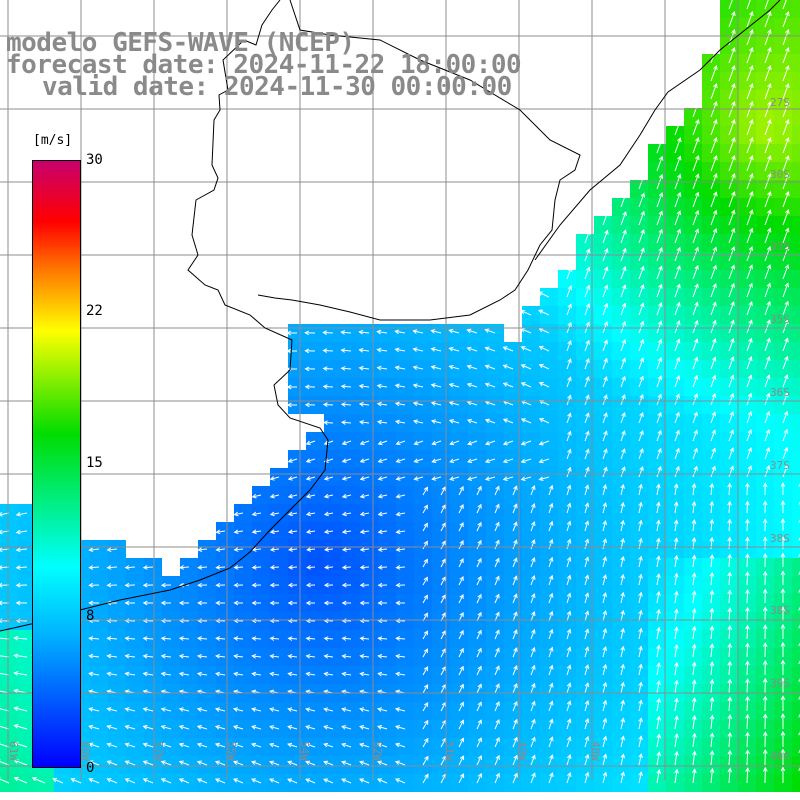 The image size is (800, 800). What do you see at coordinates (796, 81) in the screenshot?
I see `wind-speed-cell` at bounding box center [796, 81].